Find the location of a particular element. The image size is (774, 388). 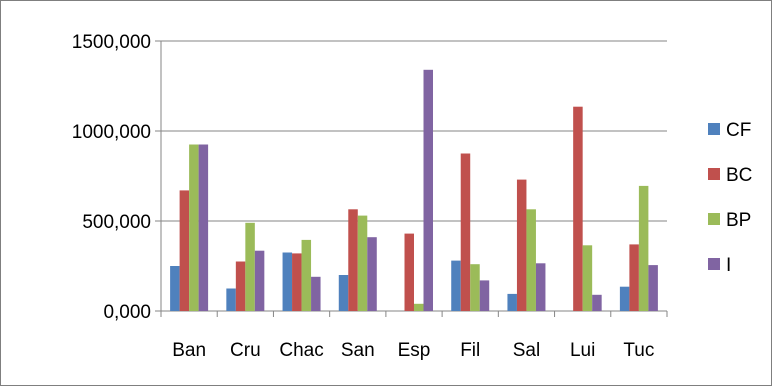

bar-i-cru is located at coordinates (259, 280).